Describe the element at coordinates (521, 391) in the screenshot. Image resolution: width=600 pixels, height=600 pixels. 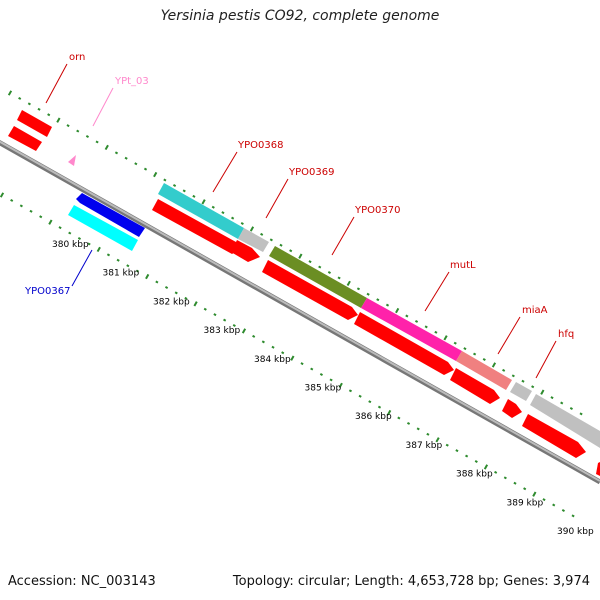
I see `feature-hfq-spacer` at that location.